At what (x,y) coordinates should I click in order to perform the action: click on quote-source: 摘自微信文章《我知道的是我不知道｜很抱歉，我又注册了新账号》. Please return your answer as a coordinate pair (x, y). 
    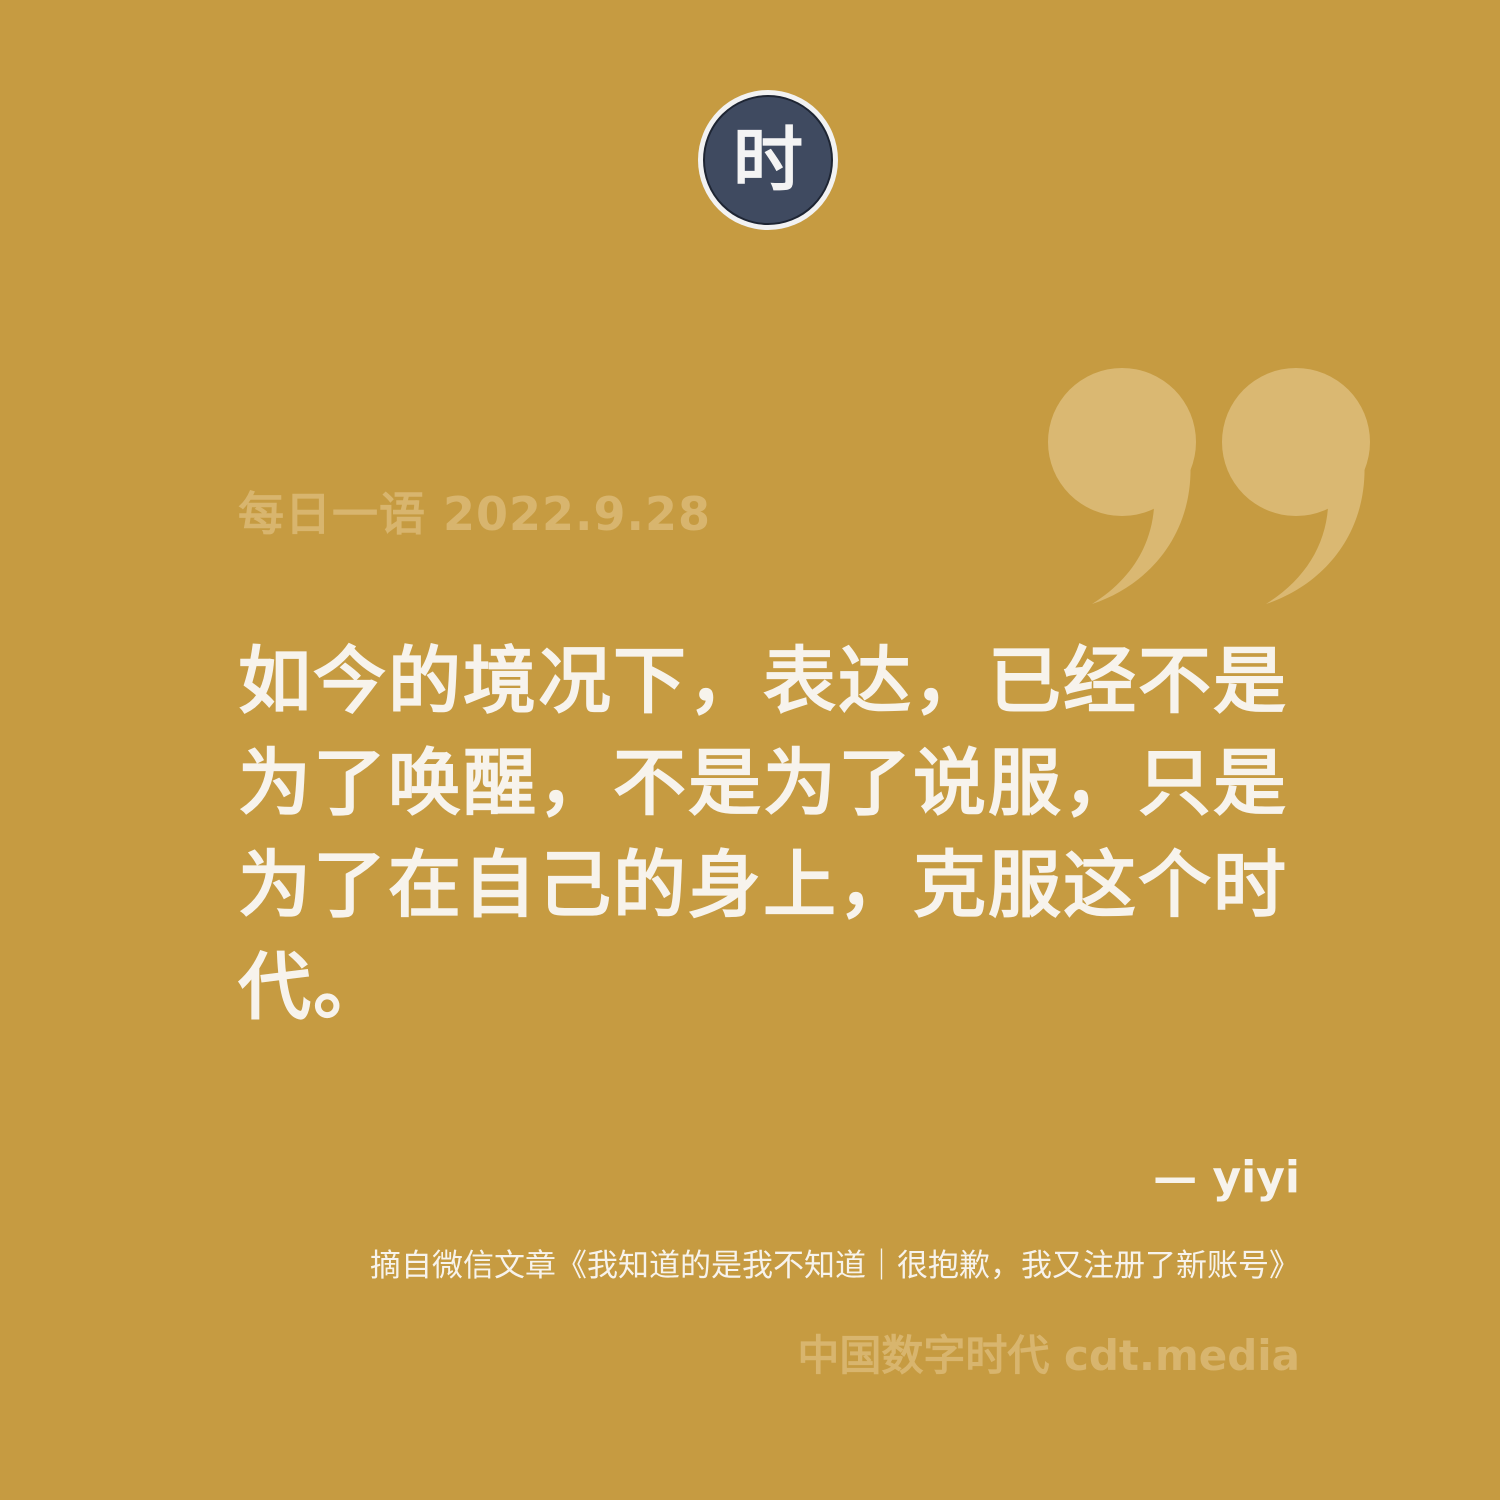
    Looking at the image, I should click on (835, 1266).